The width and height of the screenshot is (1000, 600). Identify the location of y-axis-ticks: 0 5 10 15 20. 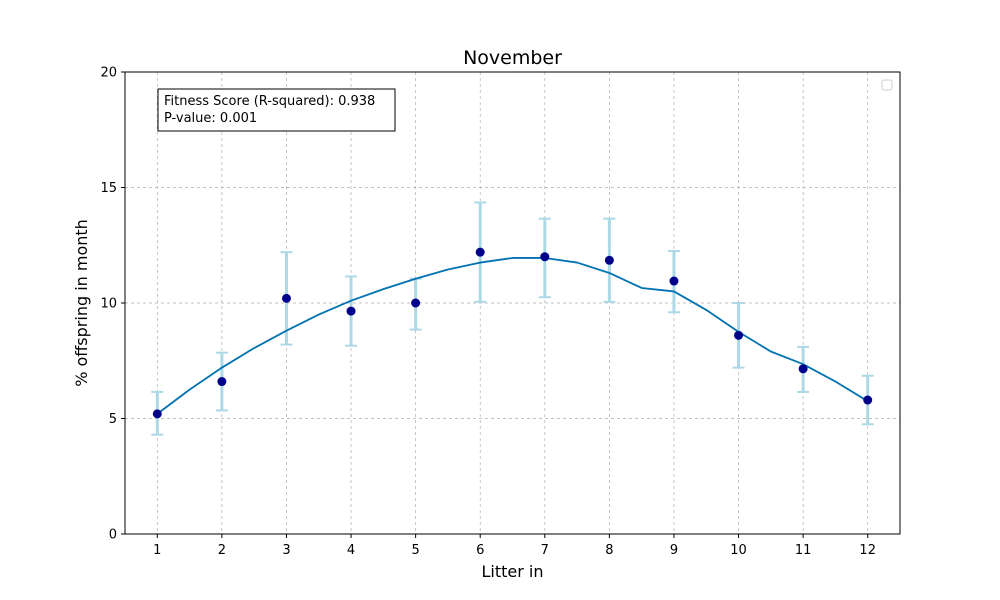
(112, 304).